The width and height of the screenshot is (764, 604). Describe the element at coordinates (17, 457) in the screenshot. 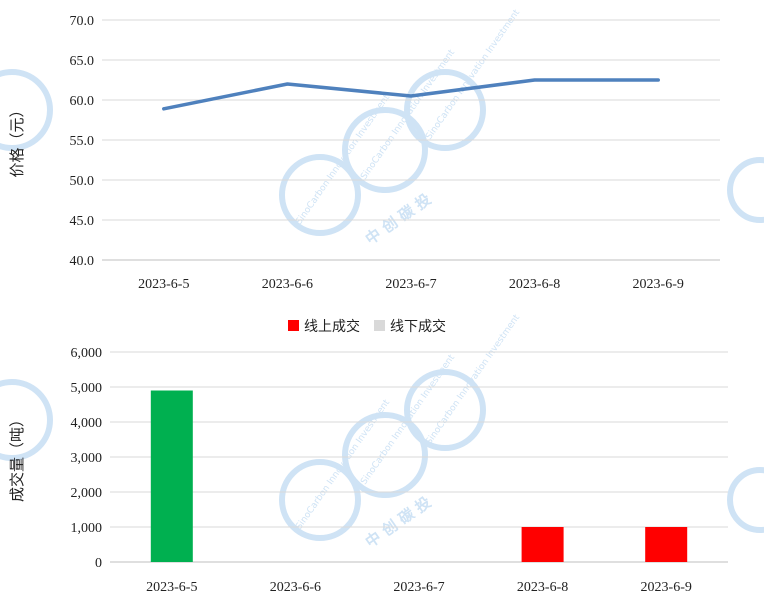

I see `y-axis-title: 成交量（吨）` at that location.